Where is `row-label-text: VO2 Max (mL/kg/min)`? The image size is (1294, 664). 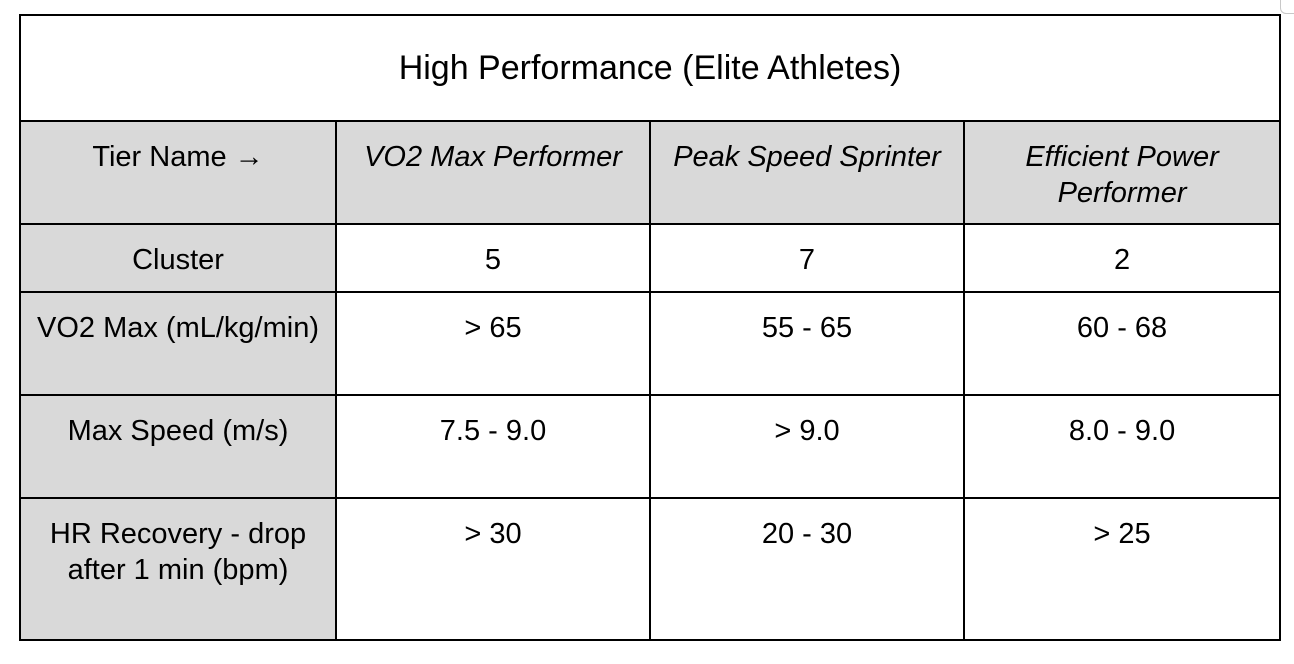 row-label-text: VO2 Max (mL/kg/min) is located at coordinates (178, 328).